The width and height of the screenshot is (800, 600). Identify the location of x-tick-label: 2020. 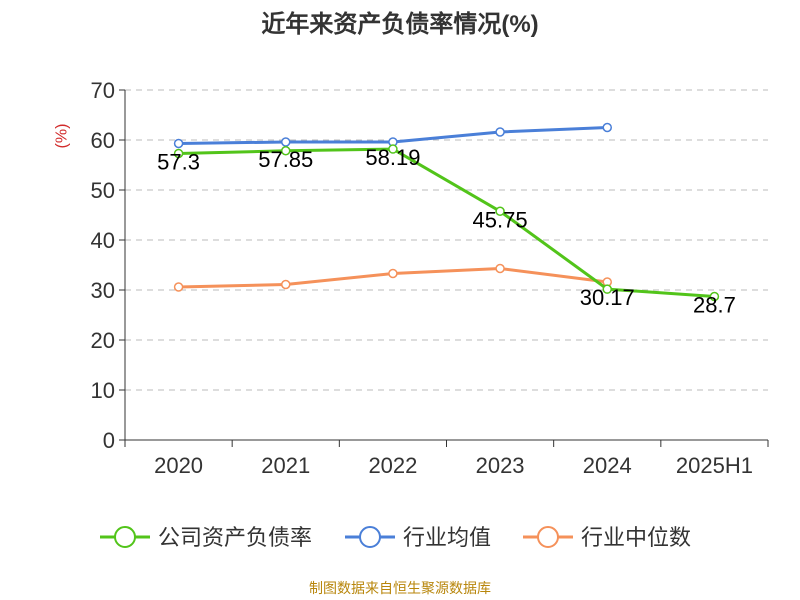
(178, 465).